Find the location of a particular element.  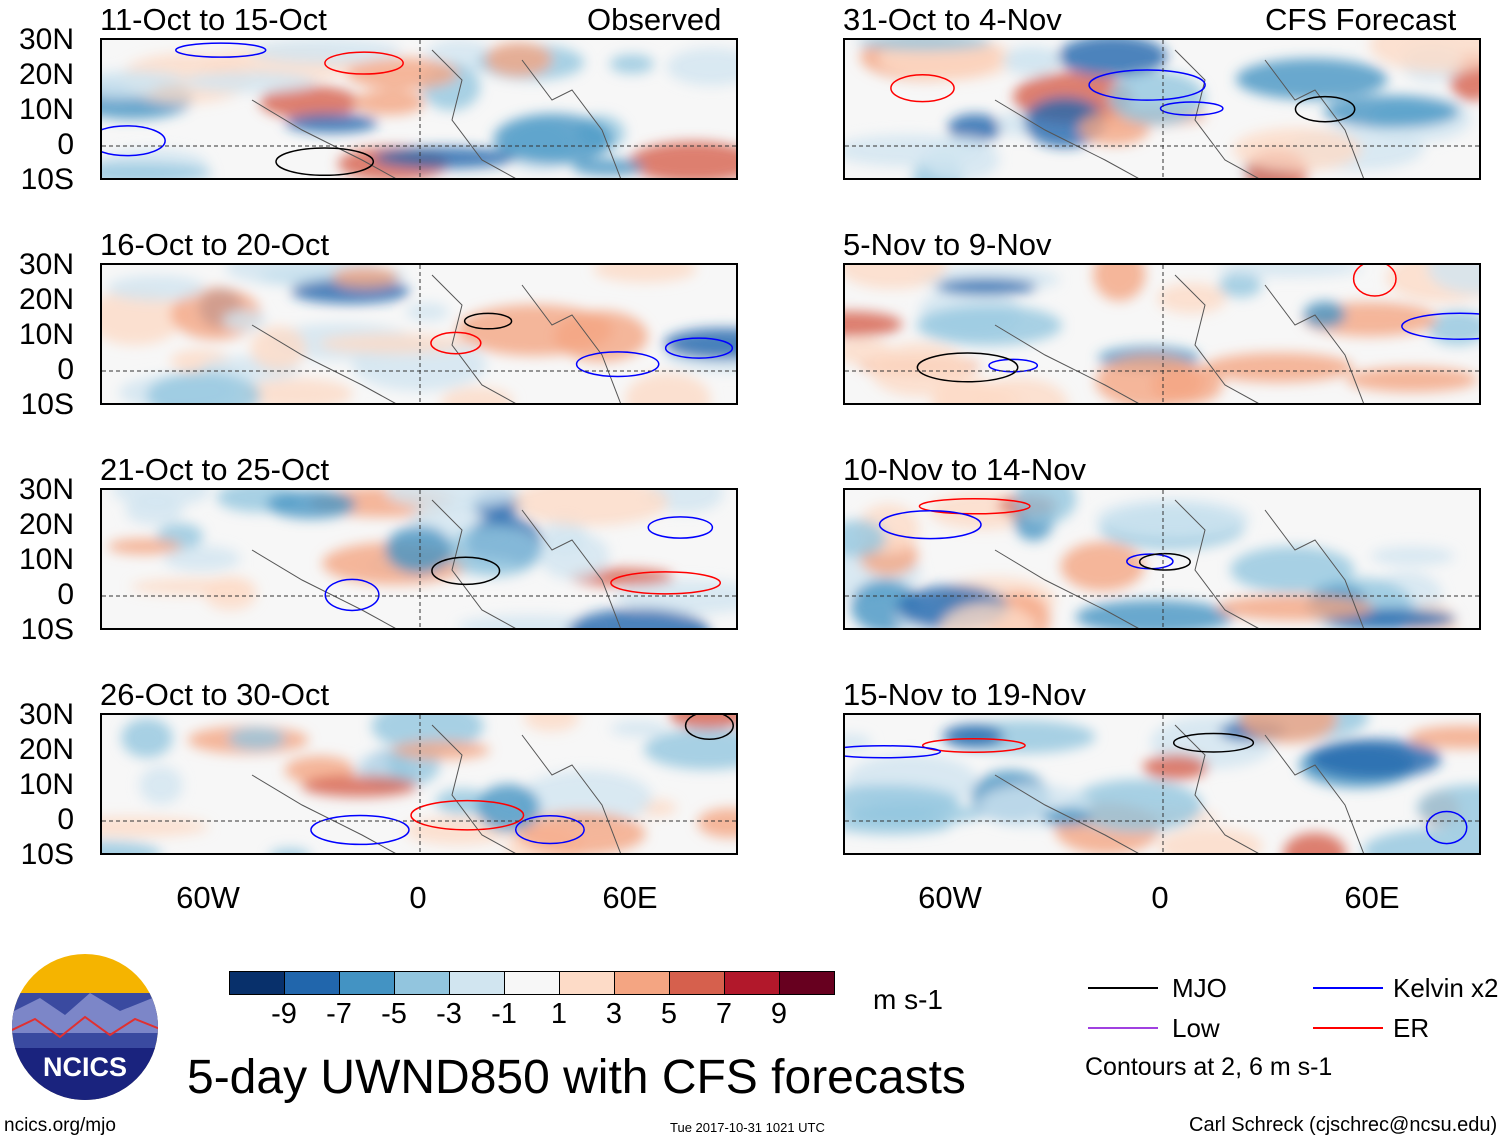

colorbar-tick-label: -3 is located at coordinates (449, 1014).